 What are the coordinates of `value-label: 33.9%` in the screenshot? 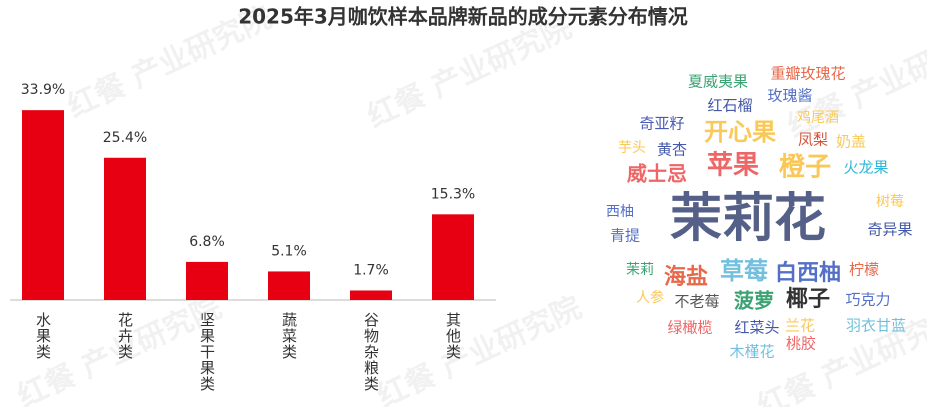 It's located at (43, 90).